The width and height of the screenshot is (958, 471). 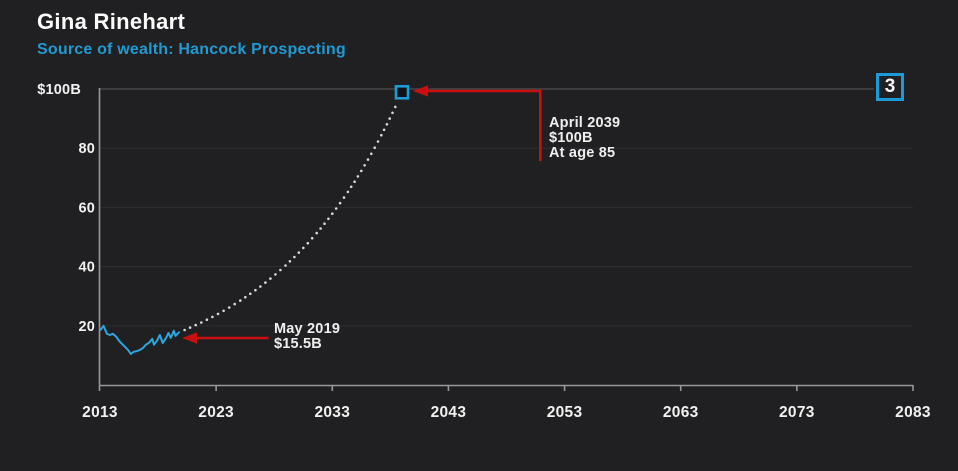 I want to click on x-tick-label: 2033, so click(x=332, y=412).